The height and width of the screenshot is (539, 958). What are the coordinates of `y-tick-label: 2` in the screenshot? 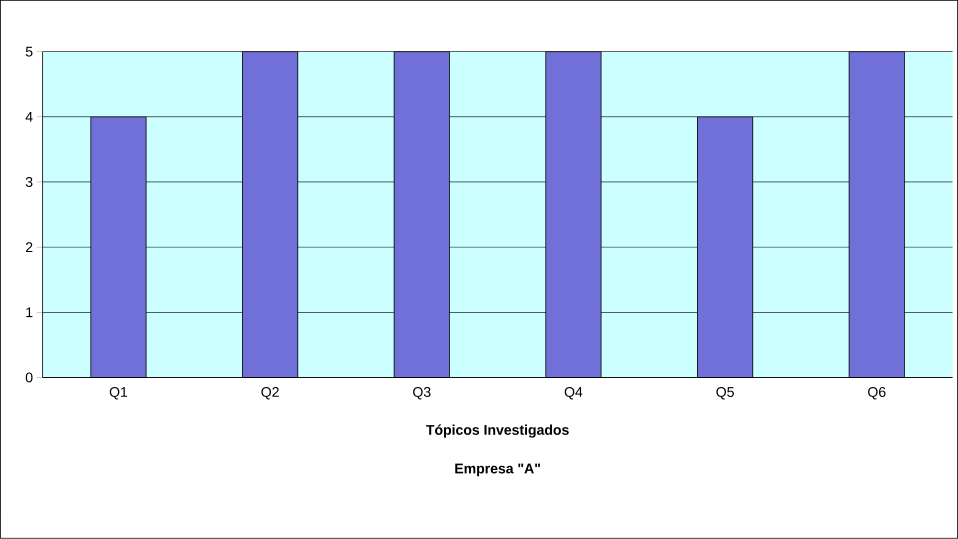 It's located at (29, 247).